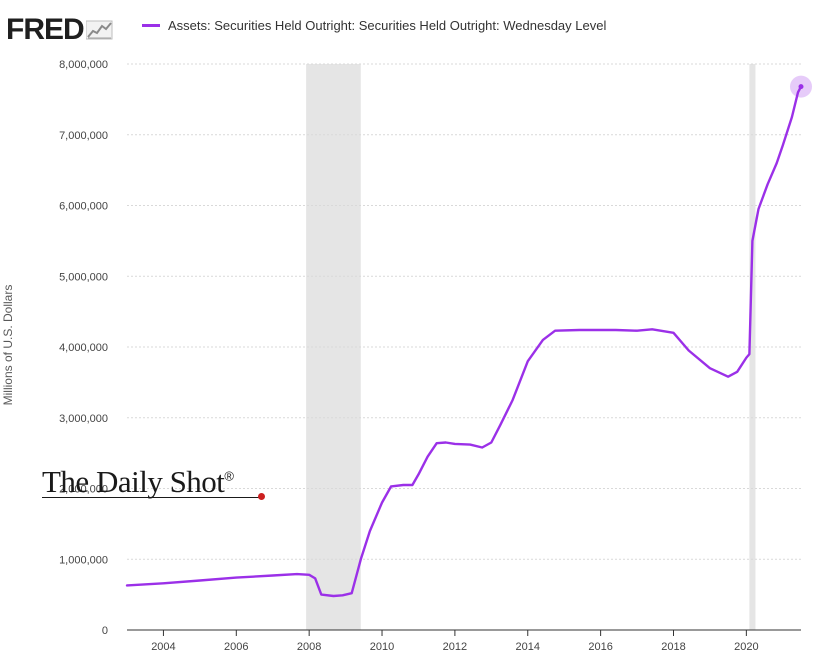 The image size is (822, 662). What do you see at coordinates (163, 647) in the screenshot?
I see `x-tick-label: 2004` at bounding box center [163, 647].